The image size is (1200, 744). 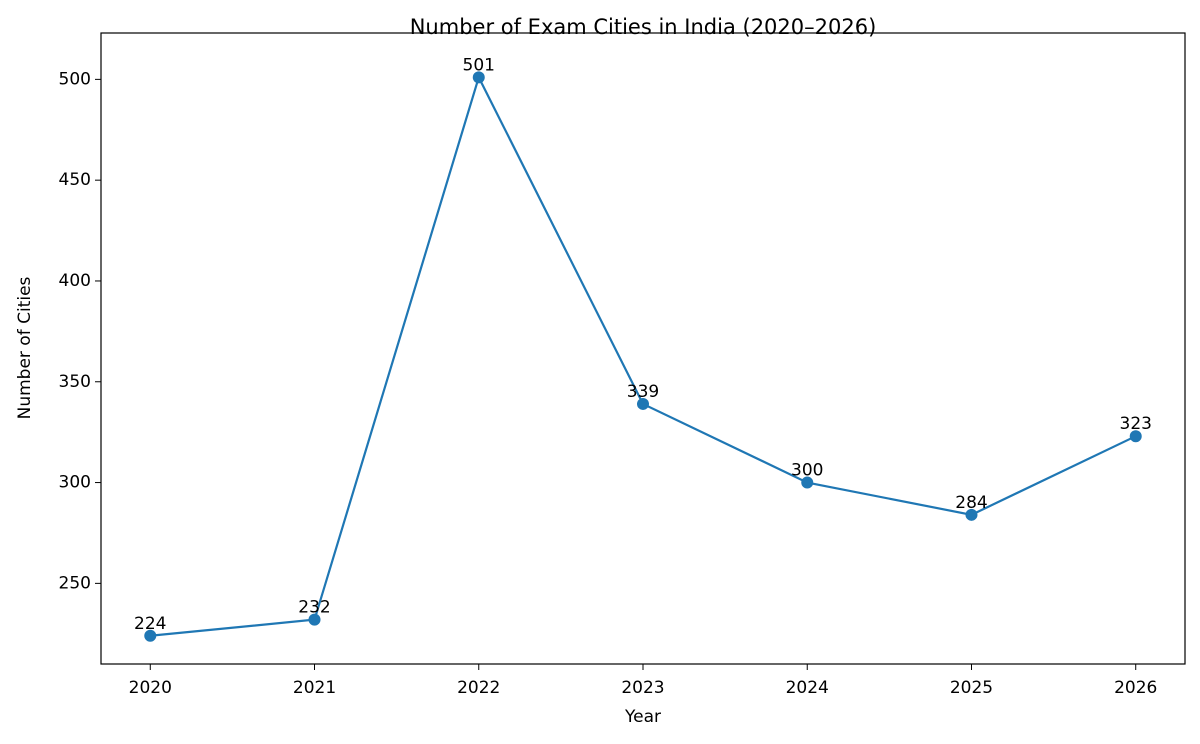 I want to click on y-tick-label: 500, so click(x=75, y=79).